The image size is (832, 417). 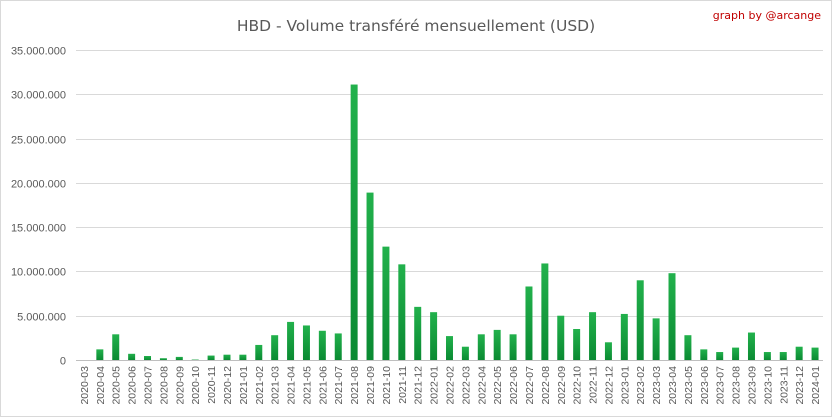 I want to click on x-tick-label: 2023-08, so click(x=737, y=385).